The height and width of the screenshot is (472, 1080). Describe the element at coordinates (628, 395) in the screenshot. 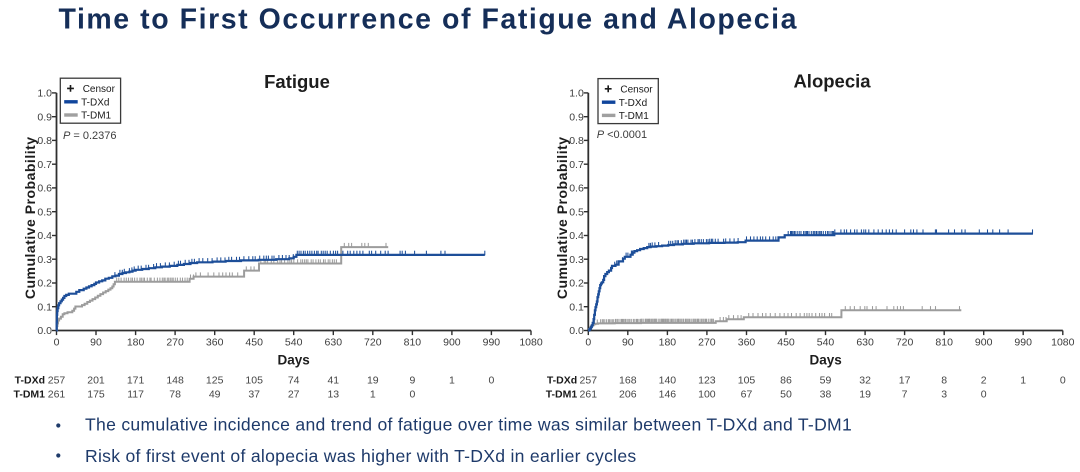

I see `svg-text: 206` at that location.